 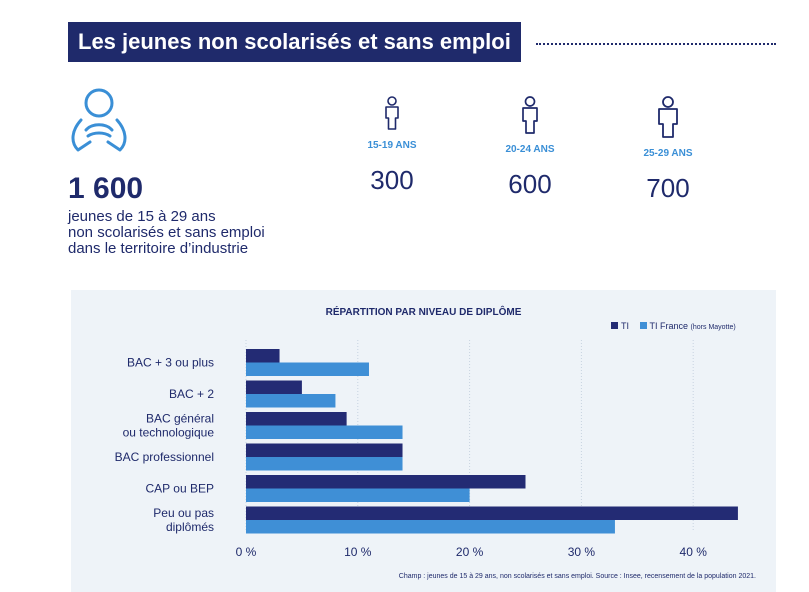 I want to click on age-group-25-29: 25-29 ANS 700, so click(x=668, y=150).